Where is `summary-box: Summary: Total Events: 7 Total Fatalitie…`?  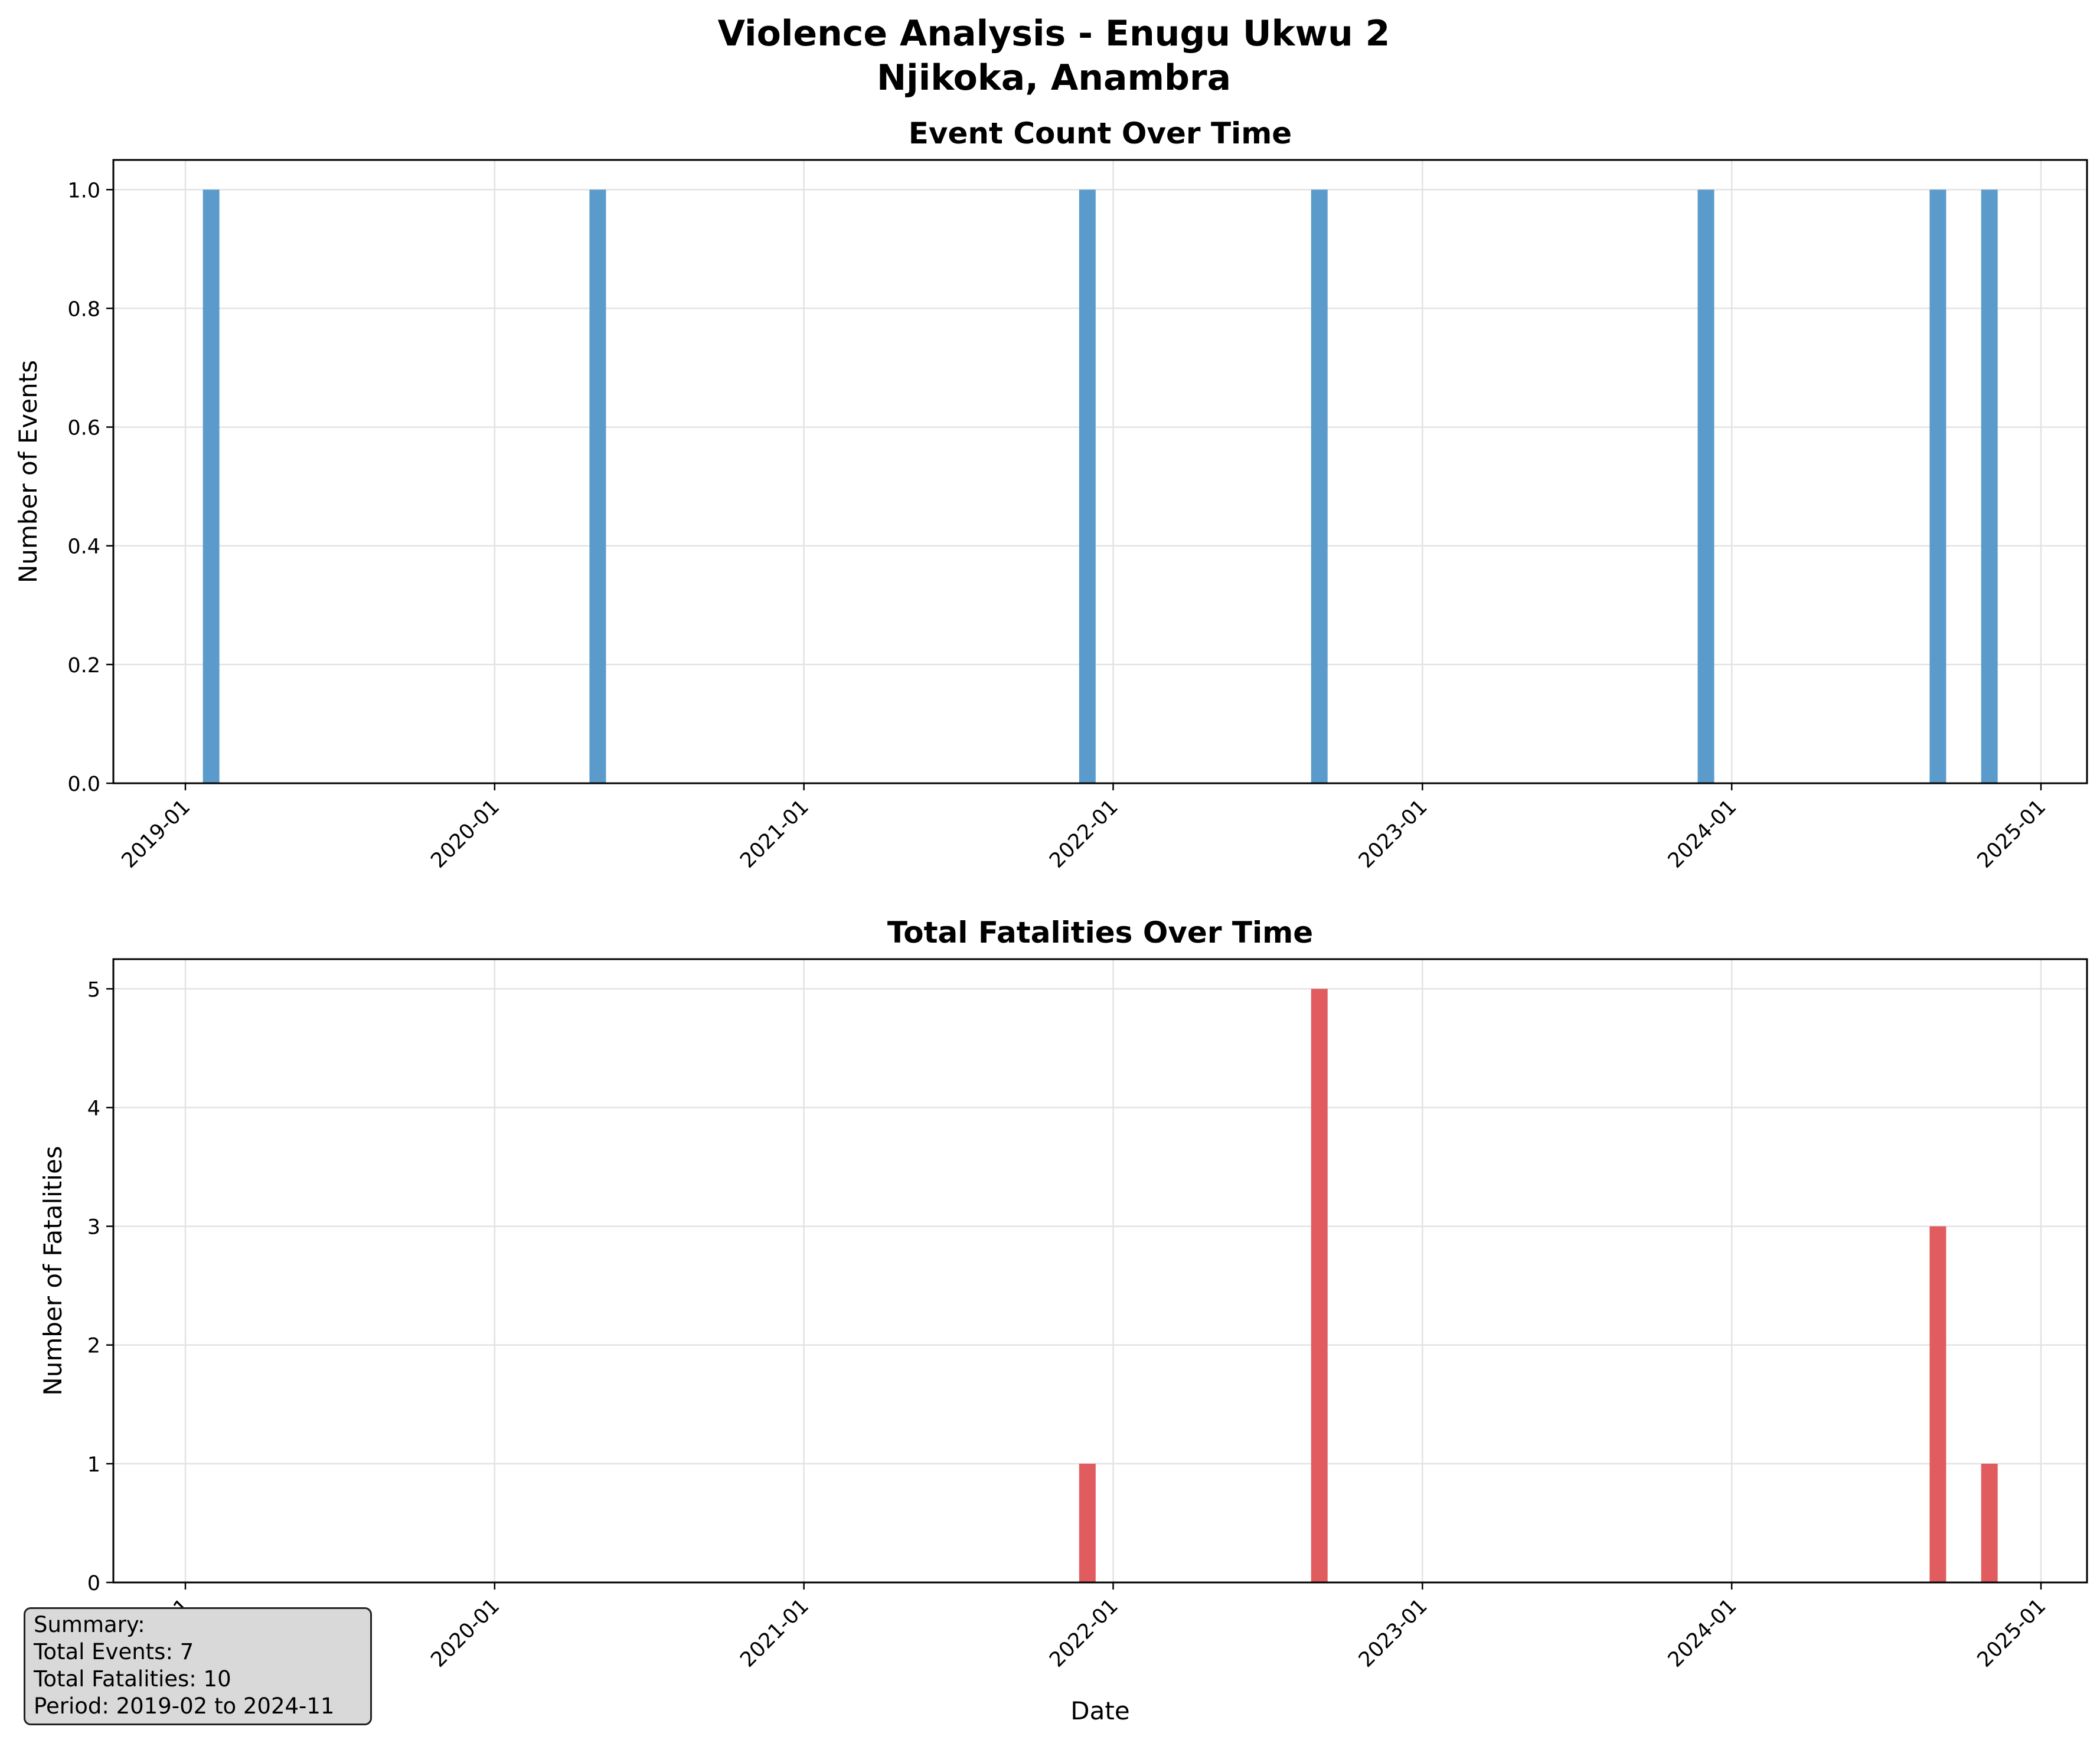
summary-box: Summary: Total Events: 7 Total Fatalitie… is located at coordinates (198, 1666).